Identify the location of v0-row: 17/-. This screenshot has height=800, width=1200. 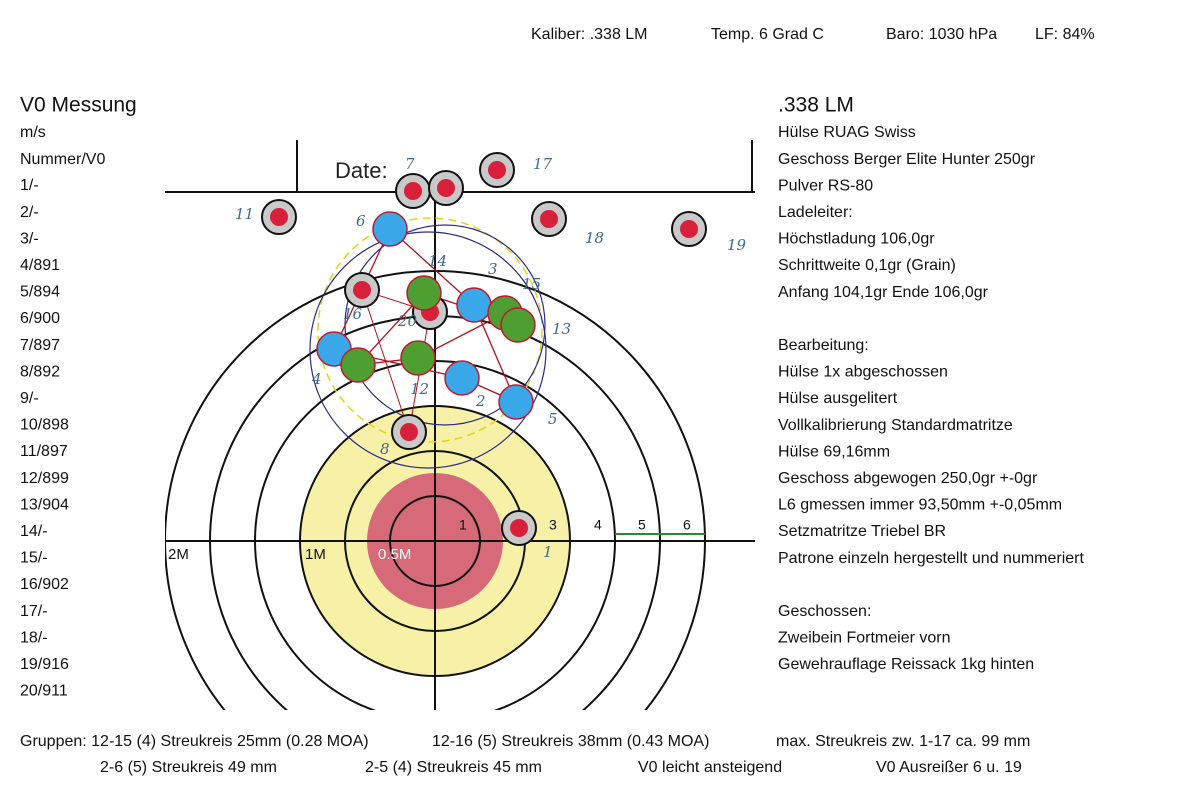
(34, 611).